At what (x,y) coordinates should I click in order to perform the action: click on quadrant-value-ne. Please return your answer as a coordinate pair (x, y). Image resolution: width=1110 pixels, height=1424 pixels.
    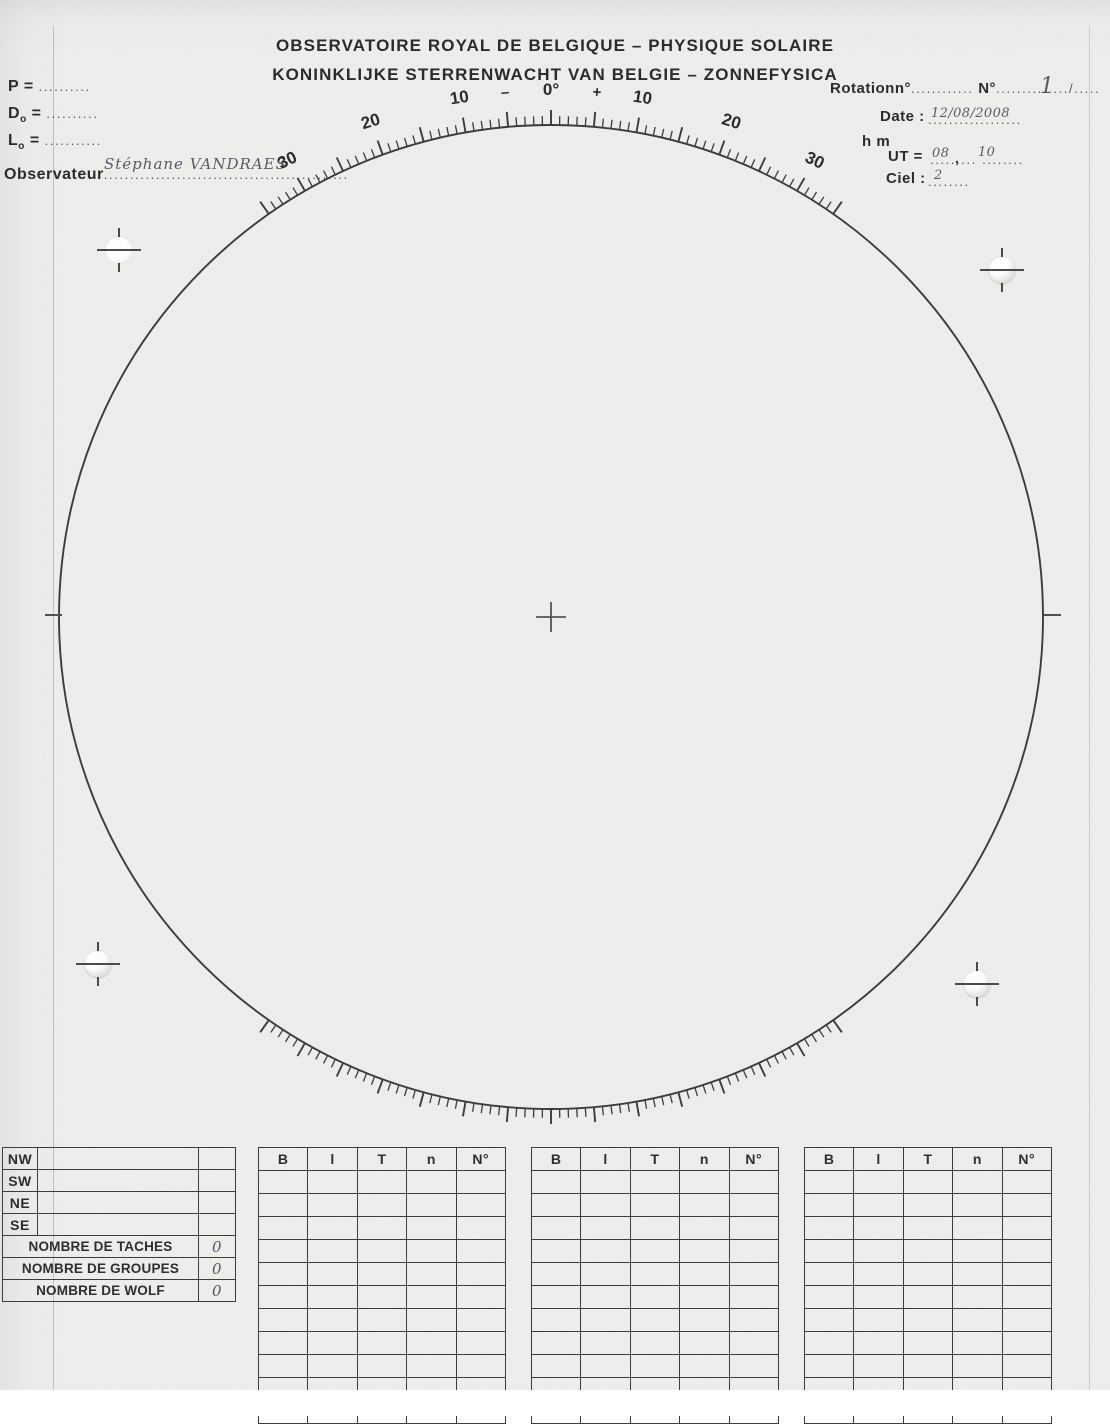
    Looking at the image, I should click on (118, 1203).